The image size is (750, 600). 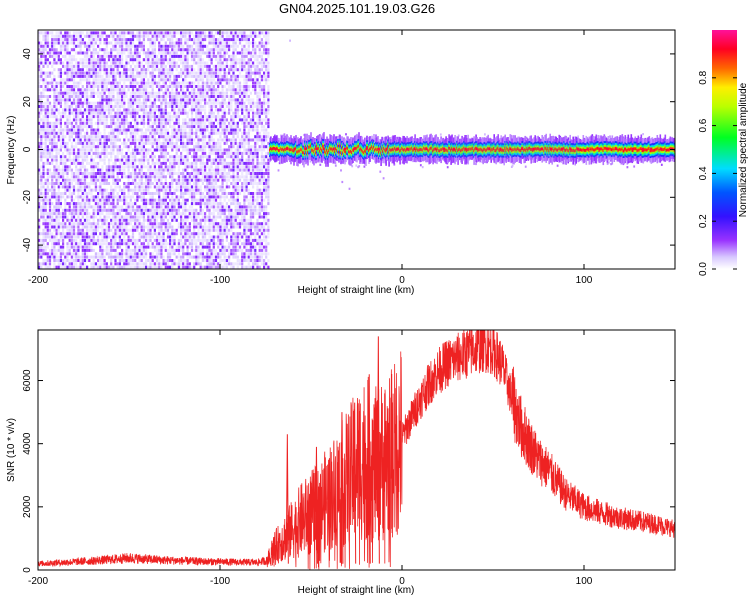 I want to click on snr-y-tick-label: 2000, so click(x=27, y=506).